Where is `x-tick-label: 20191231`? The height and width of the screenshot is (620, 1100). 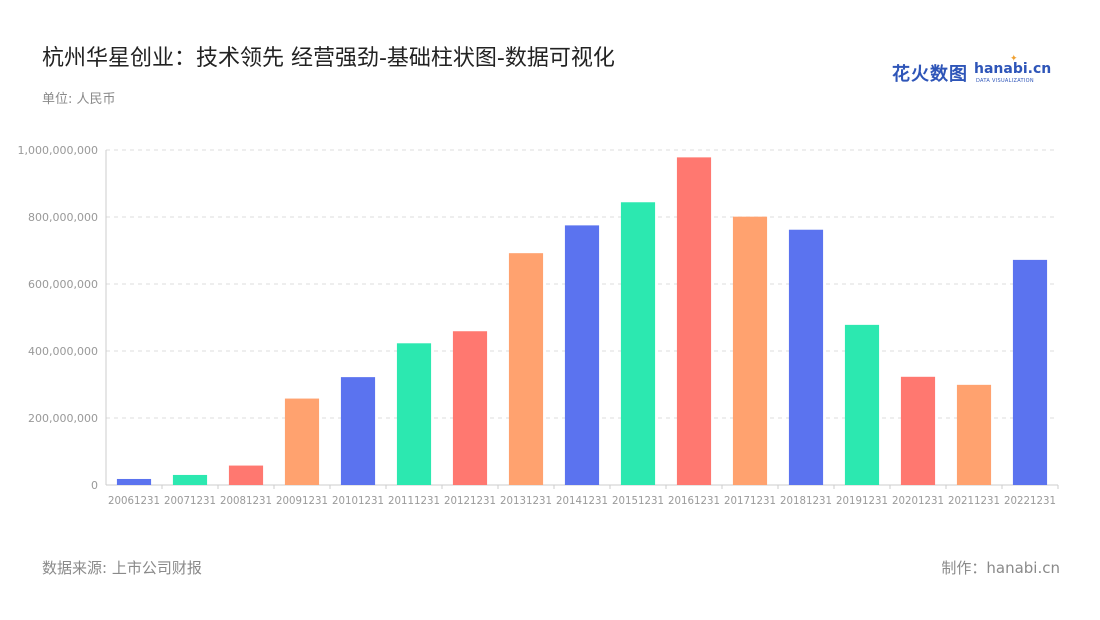
x-tick-label: 20191231 is located at coordinates (862, 500).